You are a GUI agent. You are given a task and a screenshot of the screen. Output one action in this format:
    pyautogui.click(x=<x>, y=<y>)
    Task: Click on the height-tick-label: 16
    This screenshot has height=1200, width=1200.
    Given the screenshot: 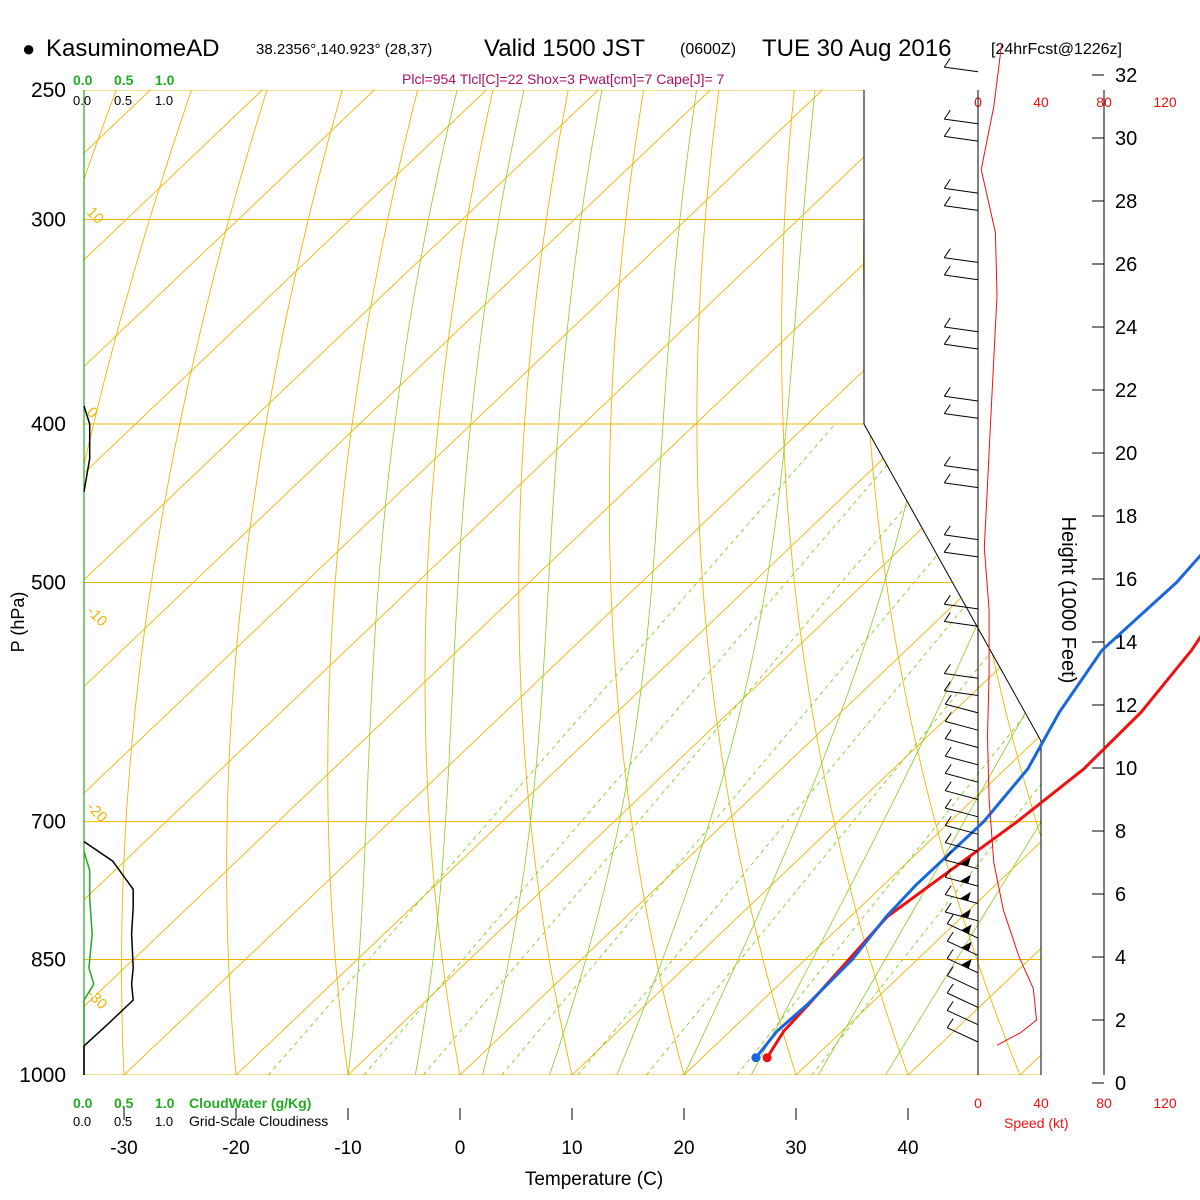 What is the action you would take?
    pyautogui.click(x=1126, y=580)
    